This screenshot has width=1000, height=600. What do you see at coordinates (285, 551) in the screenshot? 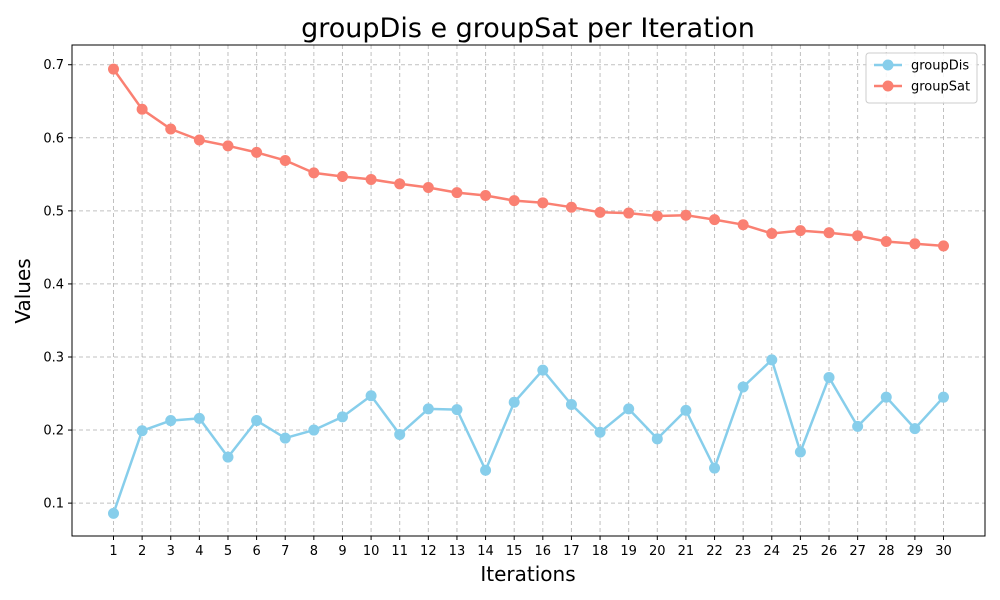
I see `x-tick-label: 7` at bounding box center [285, 551].